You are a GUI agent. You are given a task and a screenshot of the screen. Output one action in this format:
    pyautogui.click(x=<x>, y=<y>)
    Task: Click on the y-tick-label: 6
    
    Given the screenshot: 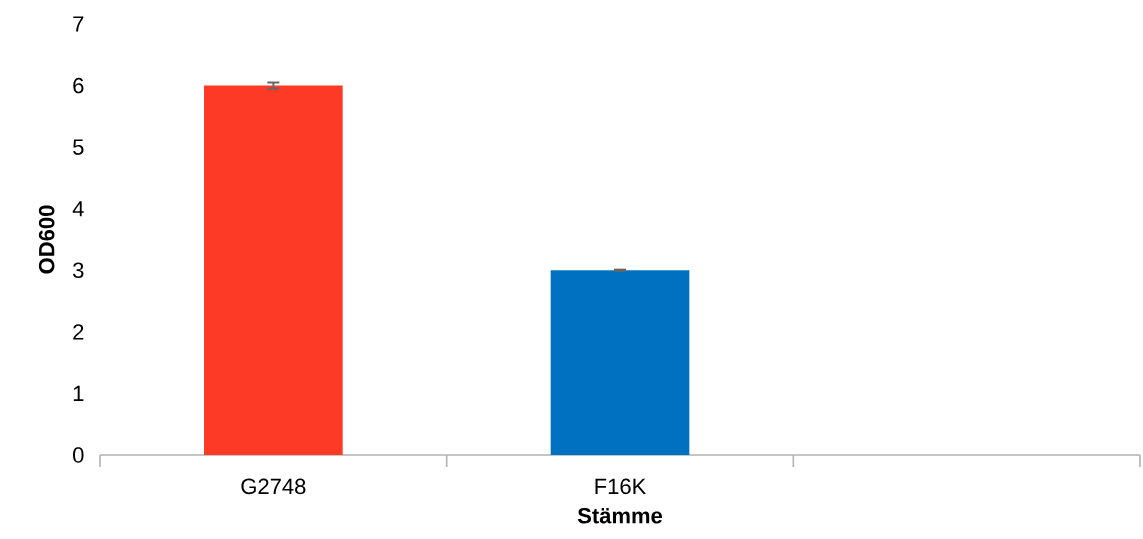 What is the action you would take?
    pyautogui.click(x=78, y=85)
    